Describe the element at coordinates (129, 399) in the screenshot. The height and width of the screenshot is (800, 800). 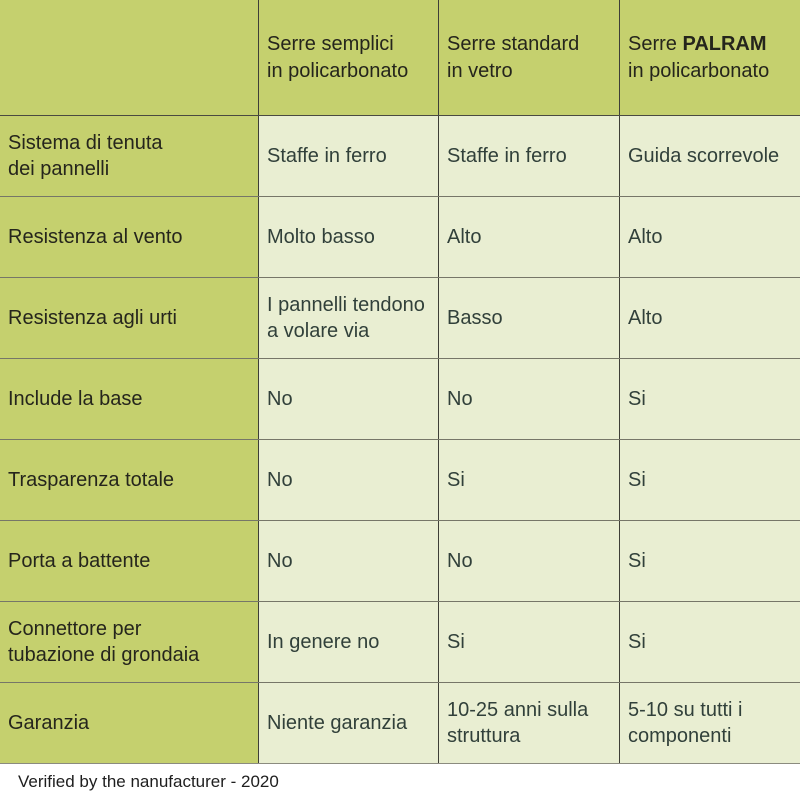
I see `row-label-include-la-base: Include la base` at that location.